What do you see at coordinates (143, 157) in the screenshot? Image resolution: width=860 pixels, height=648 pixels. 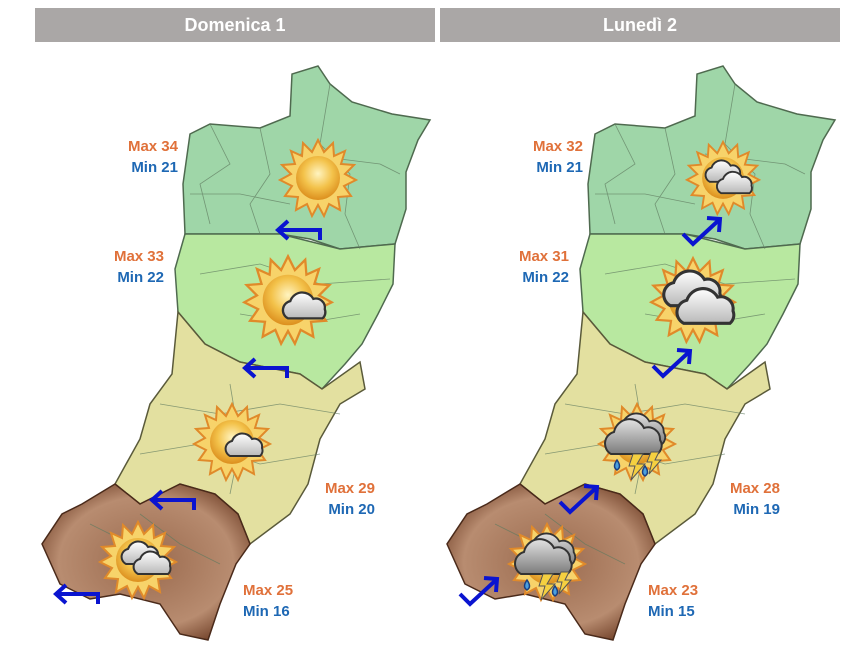 I see `temp-label-north: Max 34 Min 21` at bounding box center [143, 157].